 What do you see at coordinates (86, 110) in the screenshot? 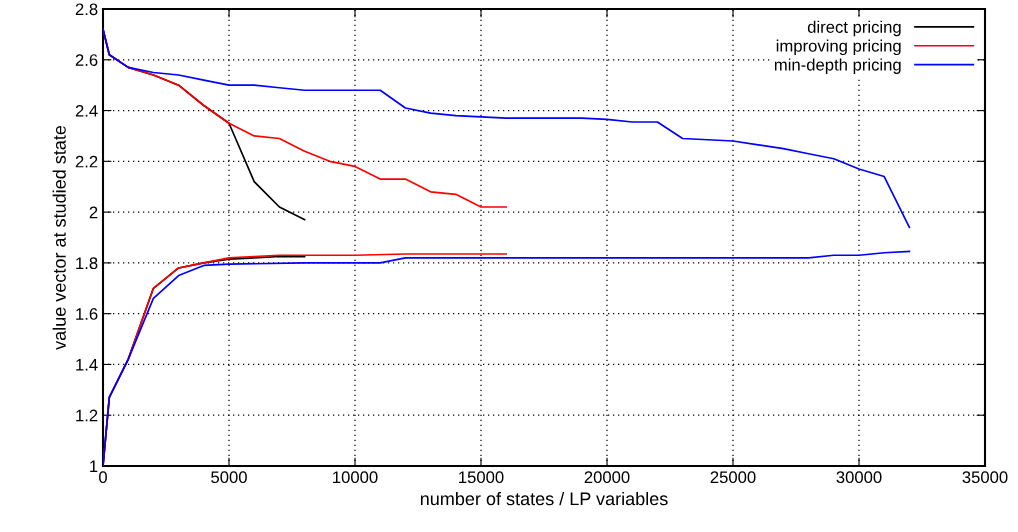
I see `y-tick-label: 2.4` at bounding box center [86, 110].